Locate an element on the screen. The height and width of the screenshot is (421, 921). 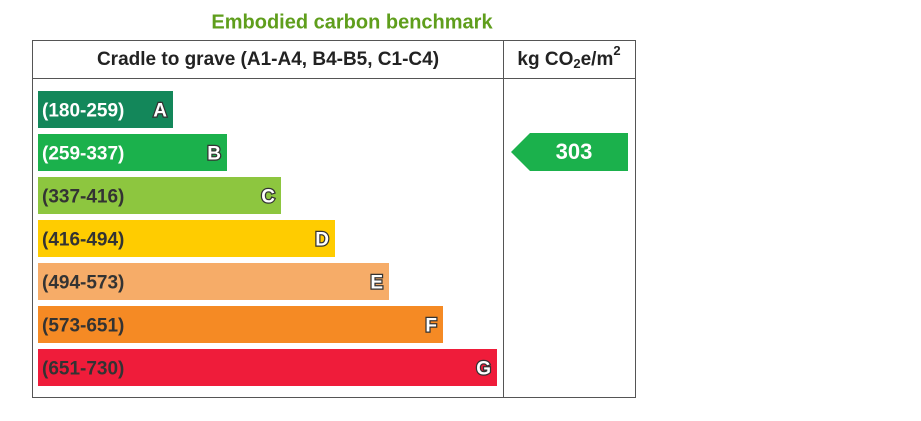
band-range: (337-416) is located at coordinates (83, 197).